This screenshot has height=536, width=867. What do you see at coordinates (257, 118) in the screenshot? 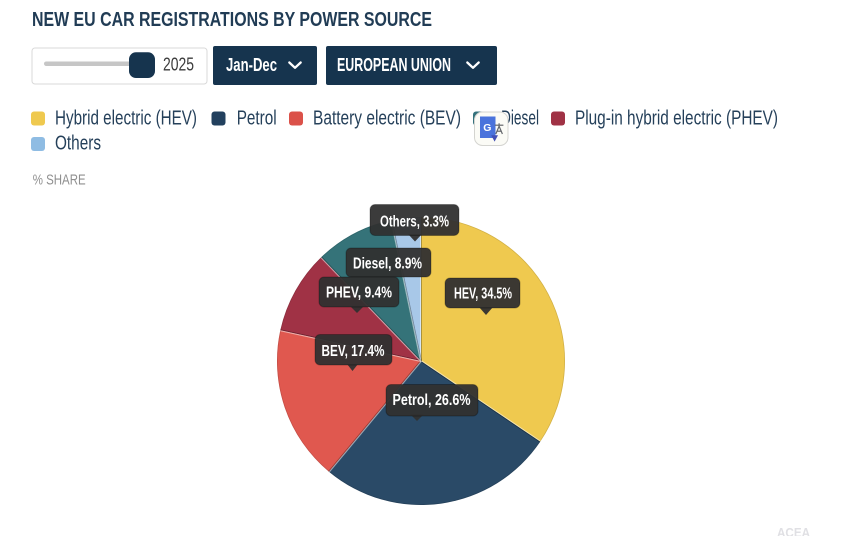
I see `svg-text: Petrol` at bounding box center [257, 118].